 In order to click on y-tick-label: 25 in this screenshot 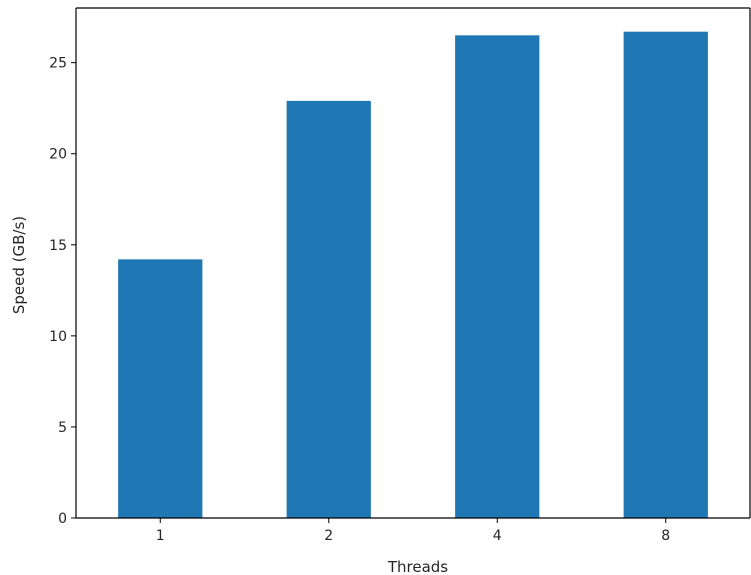, I will do `click(58, 64)`.